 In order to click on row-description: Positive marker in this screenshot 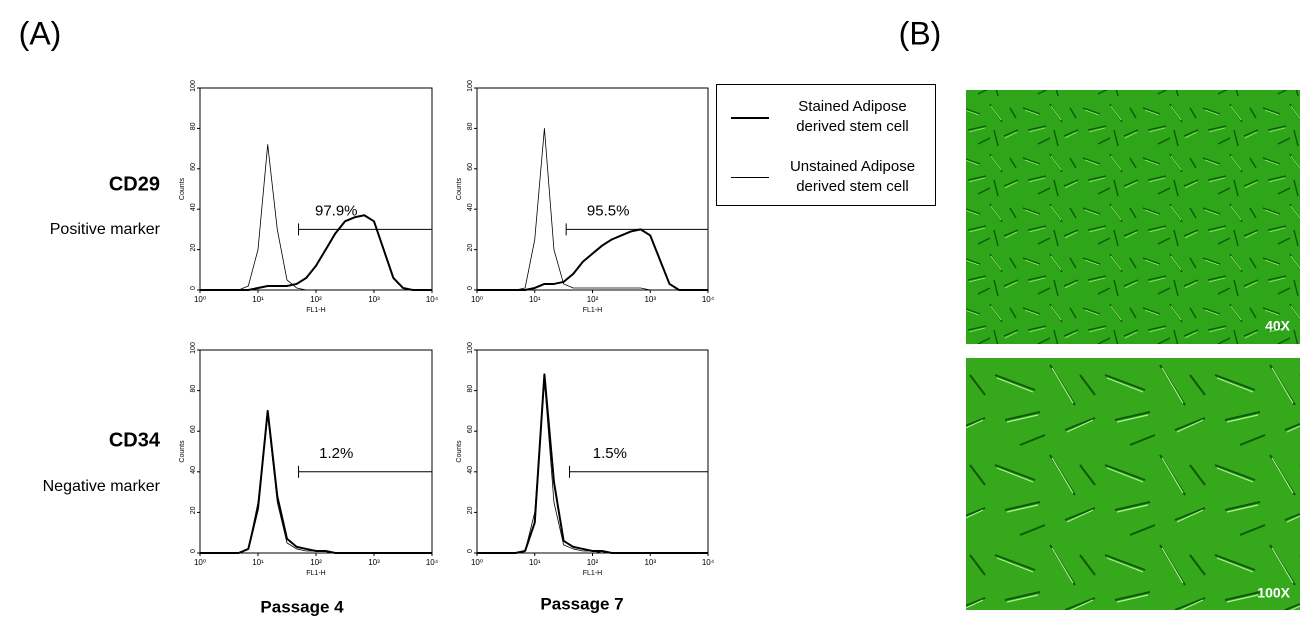, I will do `click(105, 229)`.